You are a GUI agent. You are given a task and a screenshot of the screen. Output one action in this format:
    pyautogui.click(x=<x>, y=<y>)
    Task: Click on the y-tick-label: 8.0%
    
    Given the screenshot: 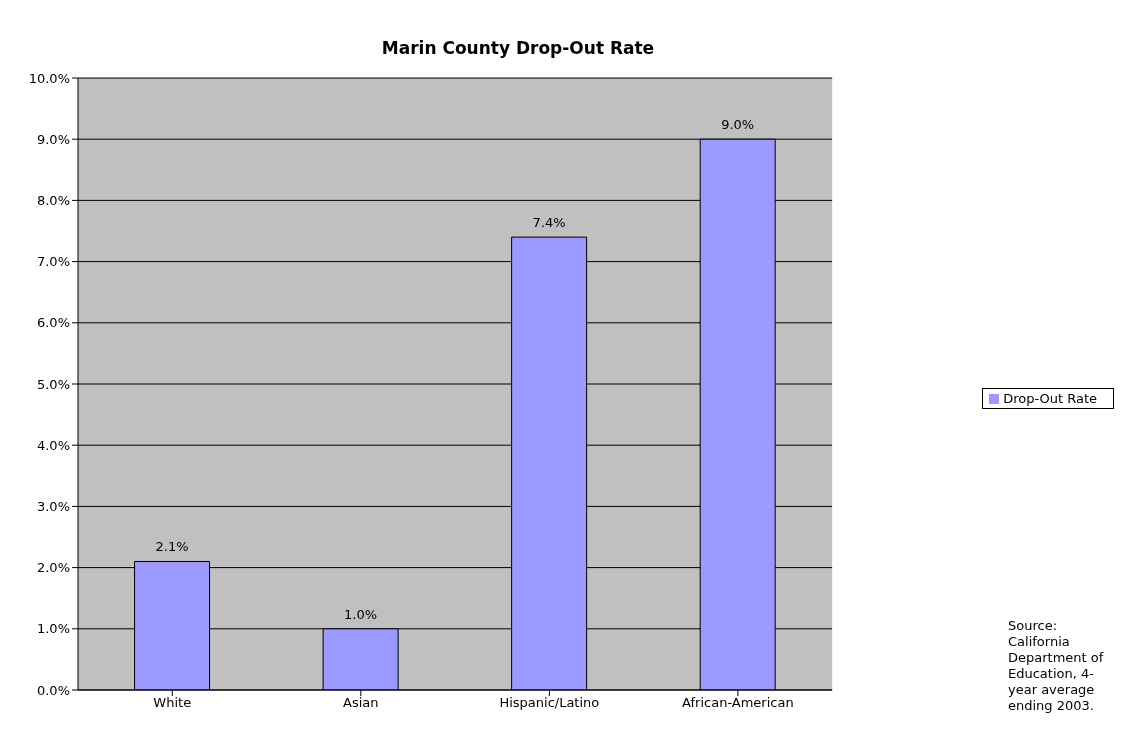 What is the action you would take?
    pyautogui.click(x=53, y=201)
    